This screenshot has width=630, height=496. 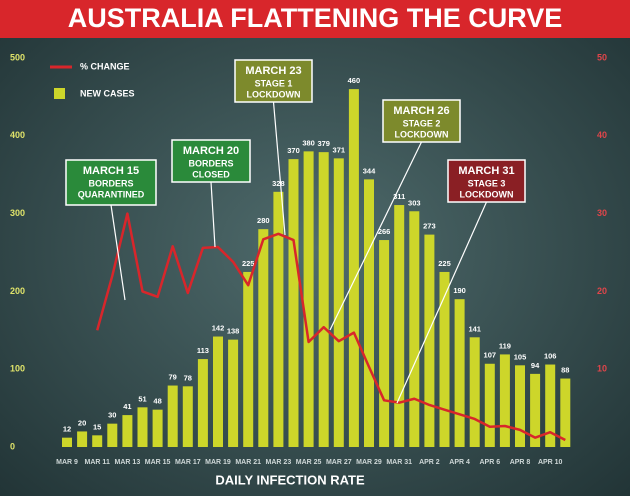 I want to click on value-label: 15, so click(x=97, y=426).